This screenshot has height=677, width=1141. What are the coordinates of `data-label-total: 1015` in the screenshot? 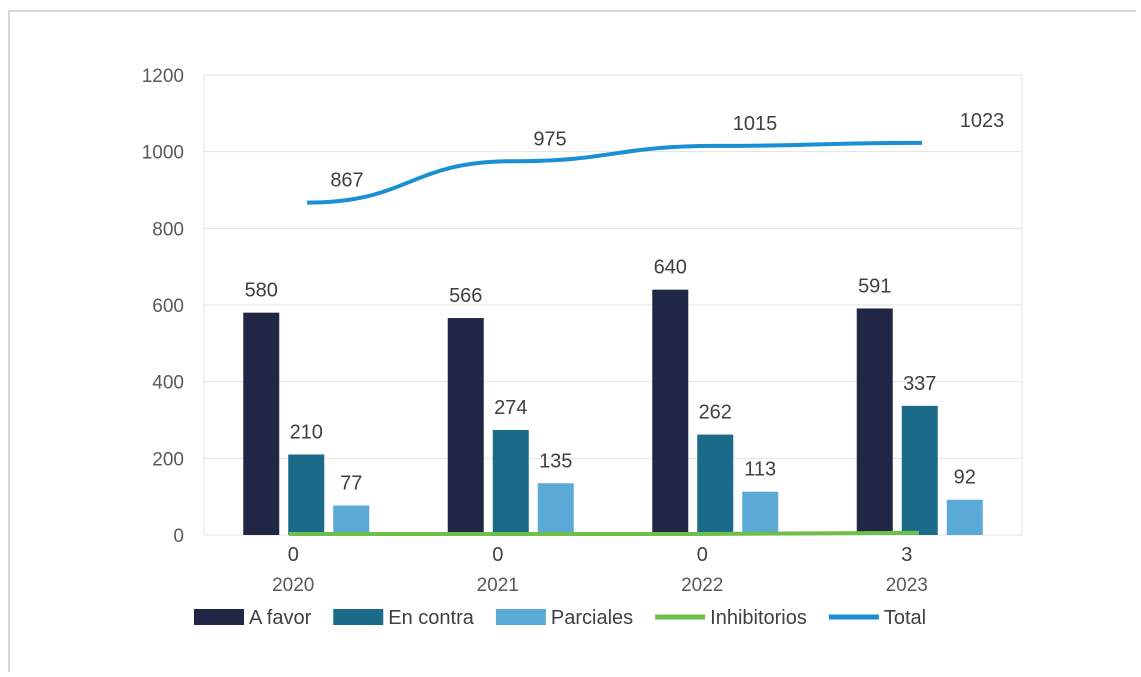 It's located at (755, 124).